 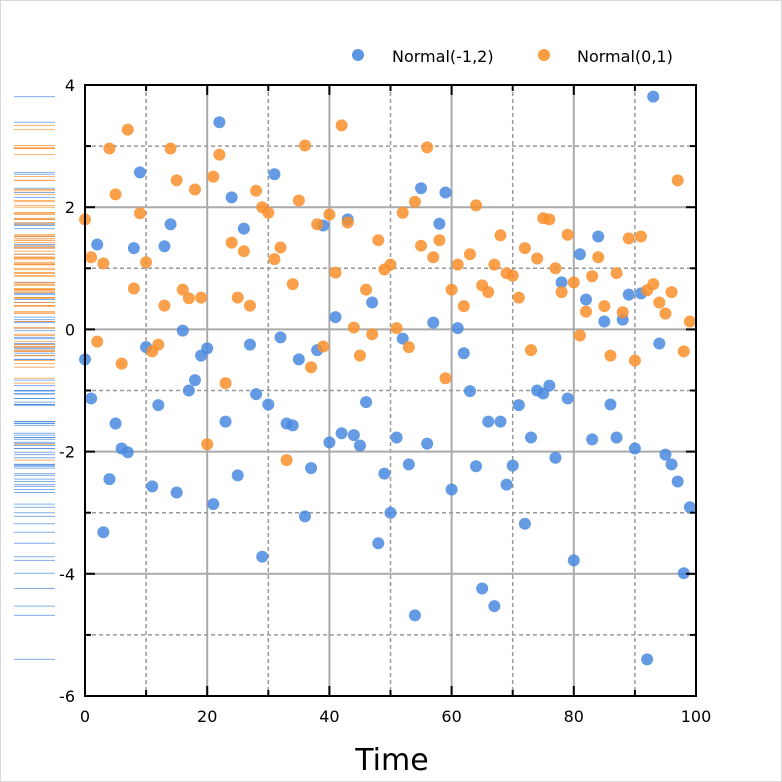 What do you see at coordinates (395, 716) in the screenshot?
I see `x-tick-labels: 0 20 40 60 80 100` at bounding box center [395, 716].